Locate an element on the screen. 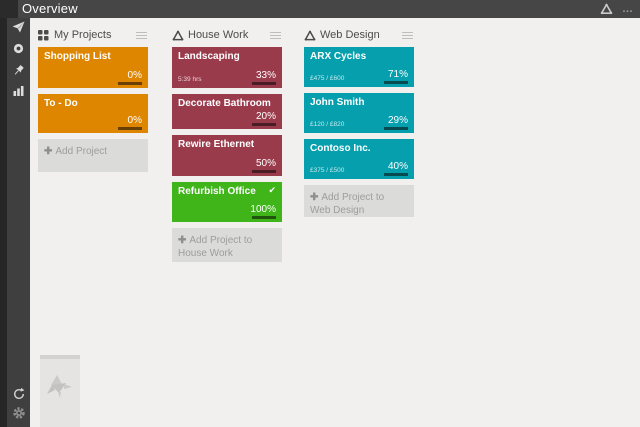 The image size is (640, 427). card-percent: 71% is located at coordinates (397, 74).